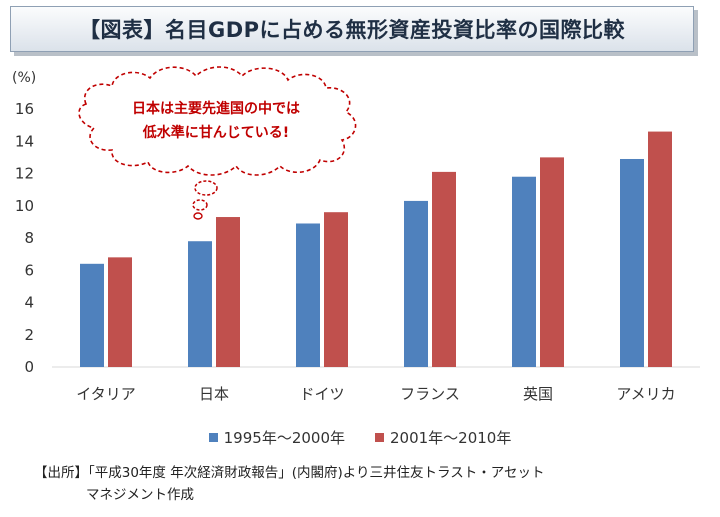 The width and height of the screenshot is (720, 517). I want to click on legend-item-series-1: 1995年～2000年, so click(276, 437).